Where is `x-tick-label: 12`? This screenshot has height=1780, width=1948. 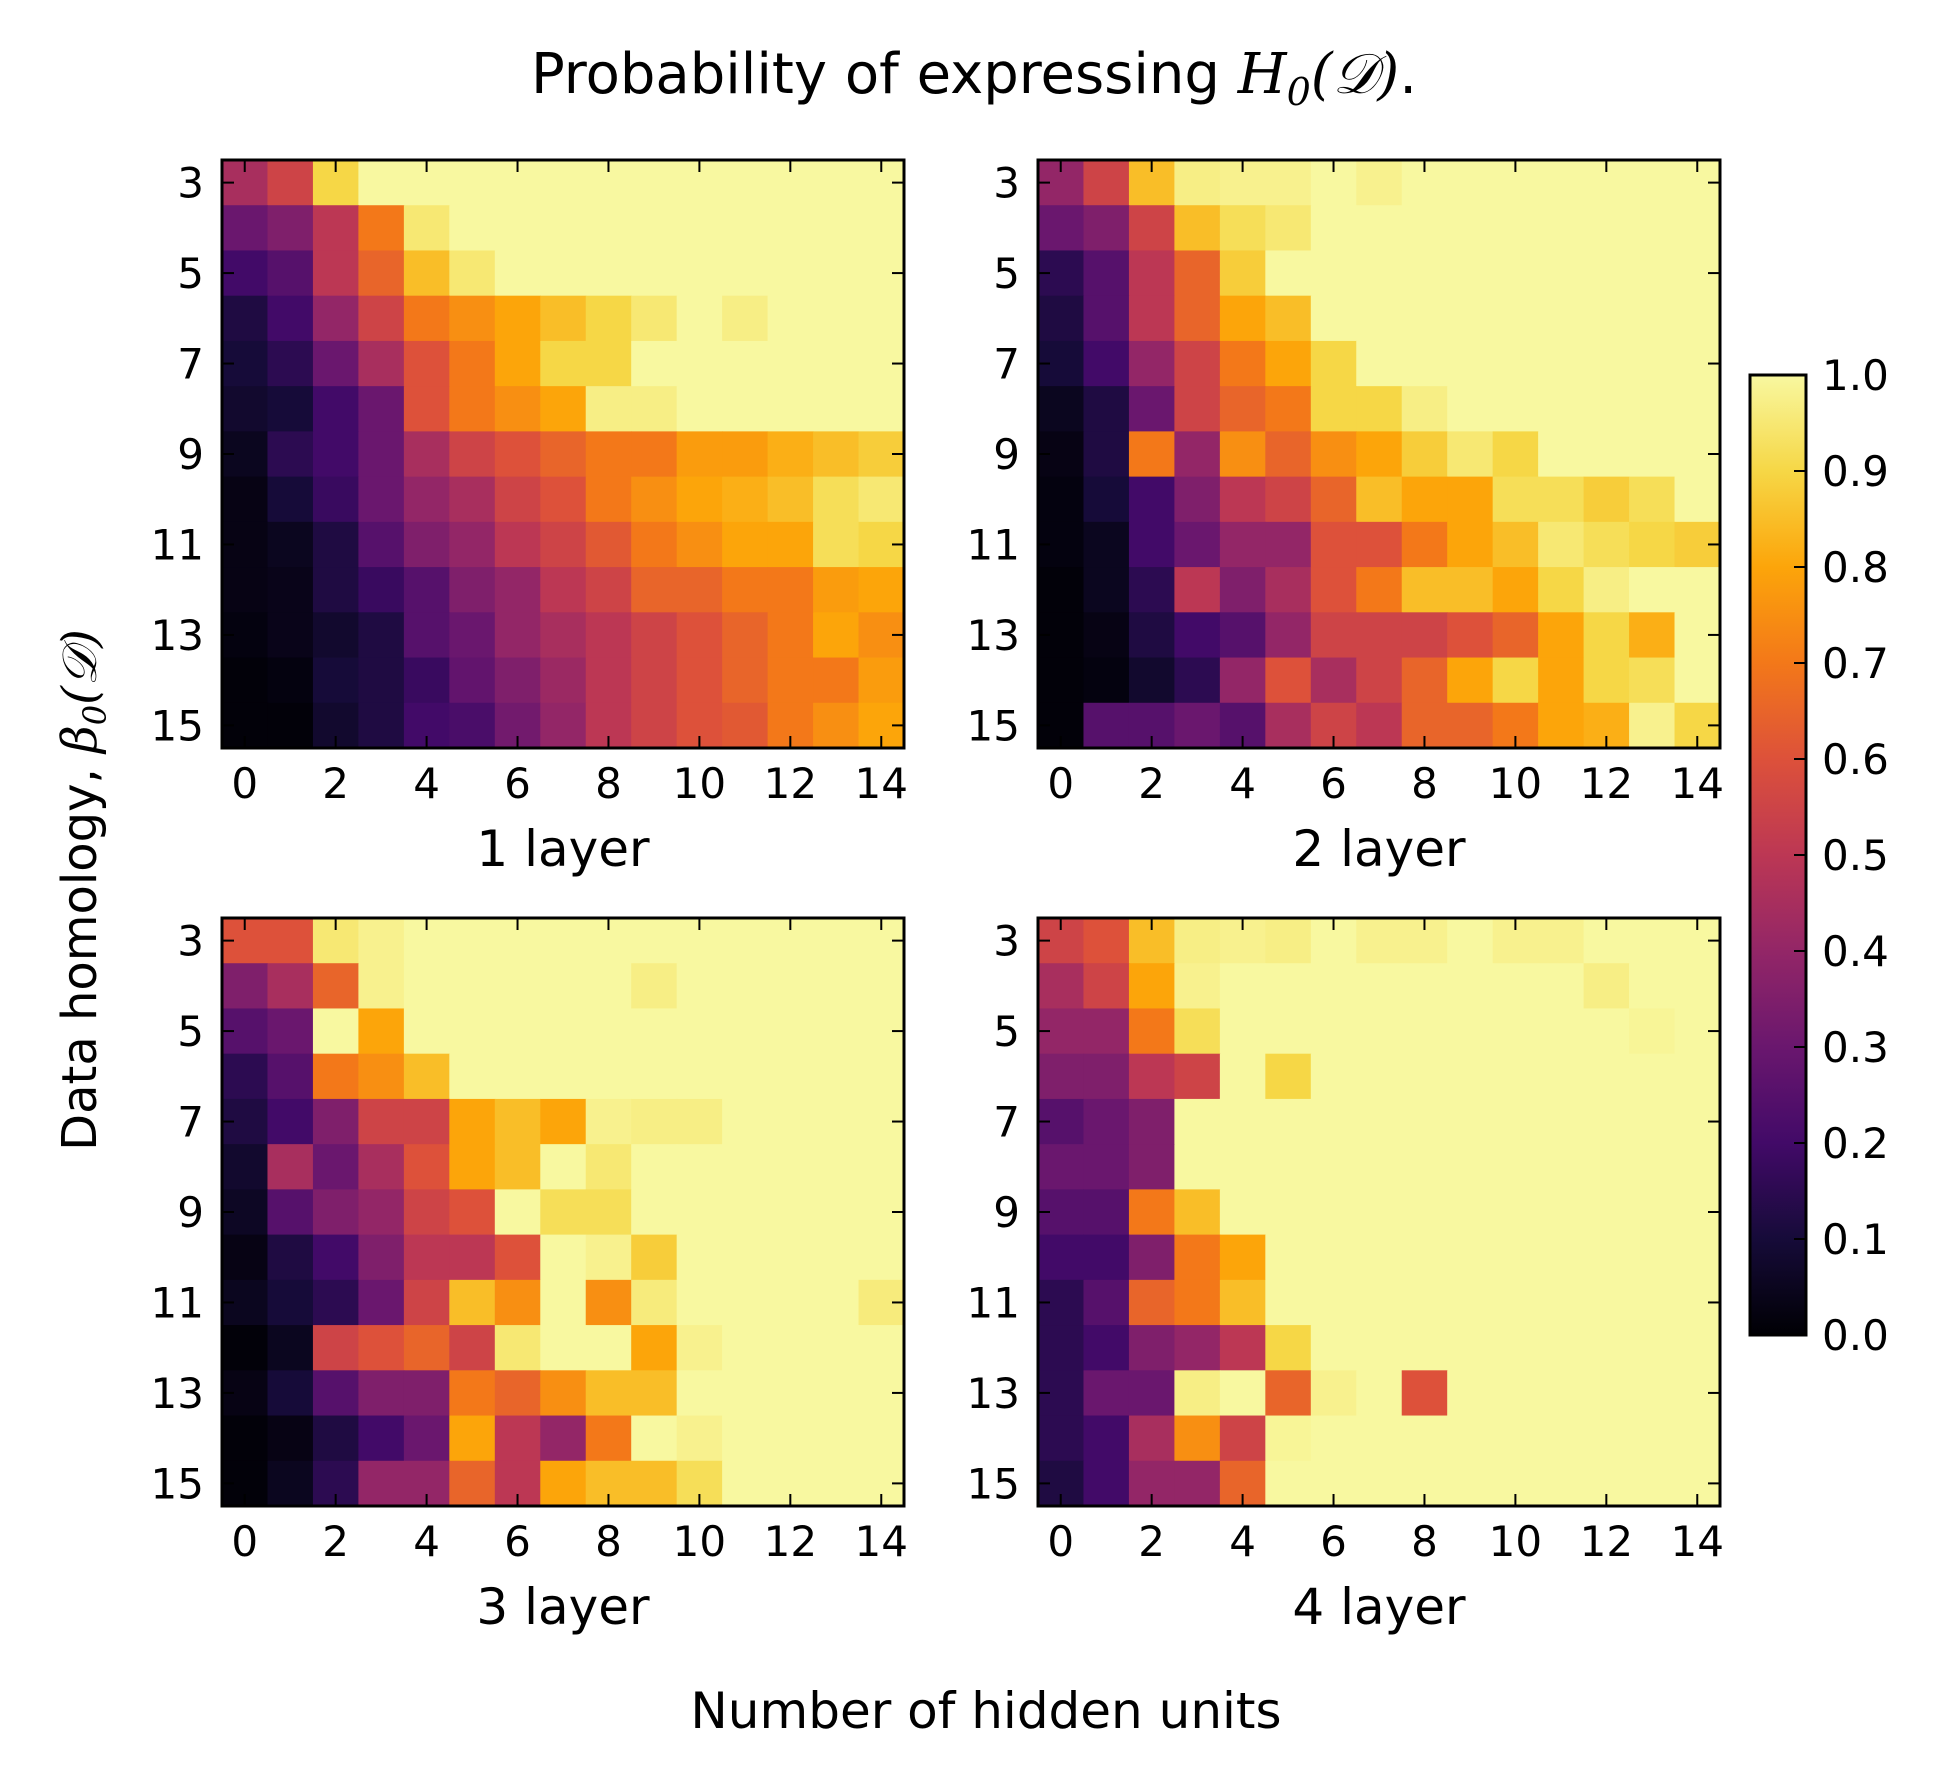
x-tick-label: 12 is located at coordinates (1606, 783).